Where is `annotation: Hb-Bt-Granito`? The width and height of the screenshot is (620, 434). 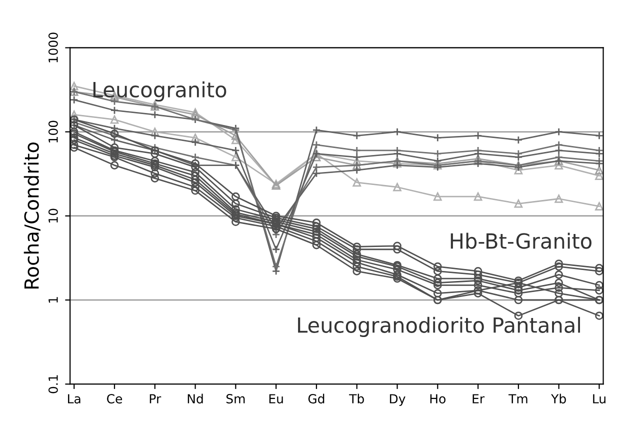 annotation: Hb-Bt-Granito is located at coordinates (521, 240).